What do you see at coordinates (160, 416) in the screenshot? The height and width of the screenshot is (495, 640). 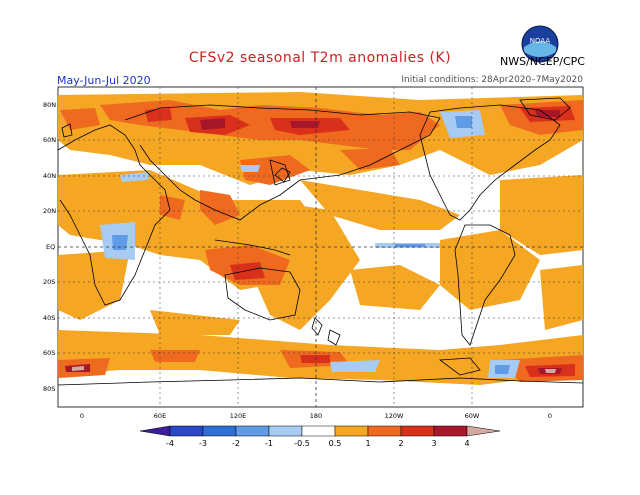 I see `lon-60e: 60E` at bounding box center [160, 416].